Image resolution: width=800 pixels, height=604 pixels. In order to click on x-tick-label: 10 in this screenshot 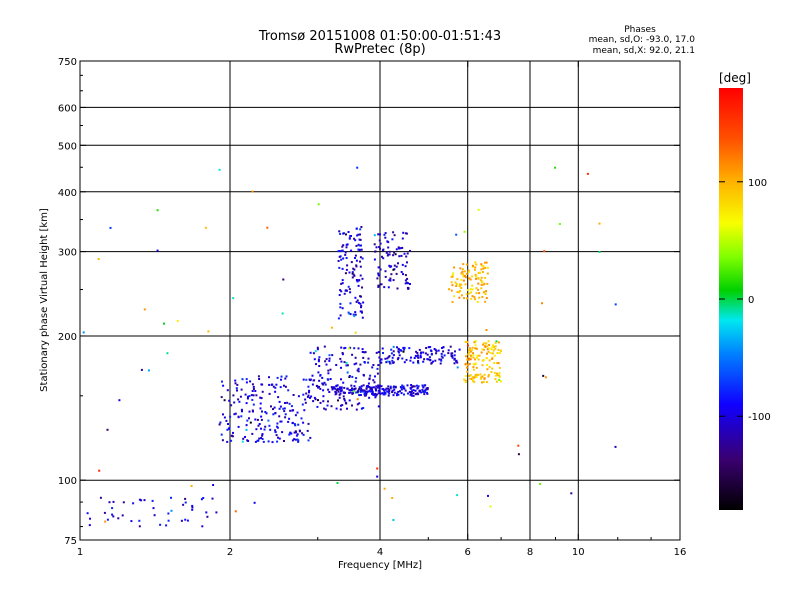, I will do `click(578, 552)`.